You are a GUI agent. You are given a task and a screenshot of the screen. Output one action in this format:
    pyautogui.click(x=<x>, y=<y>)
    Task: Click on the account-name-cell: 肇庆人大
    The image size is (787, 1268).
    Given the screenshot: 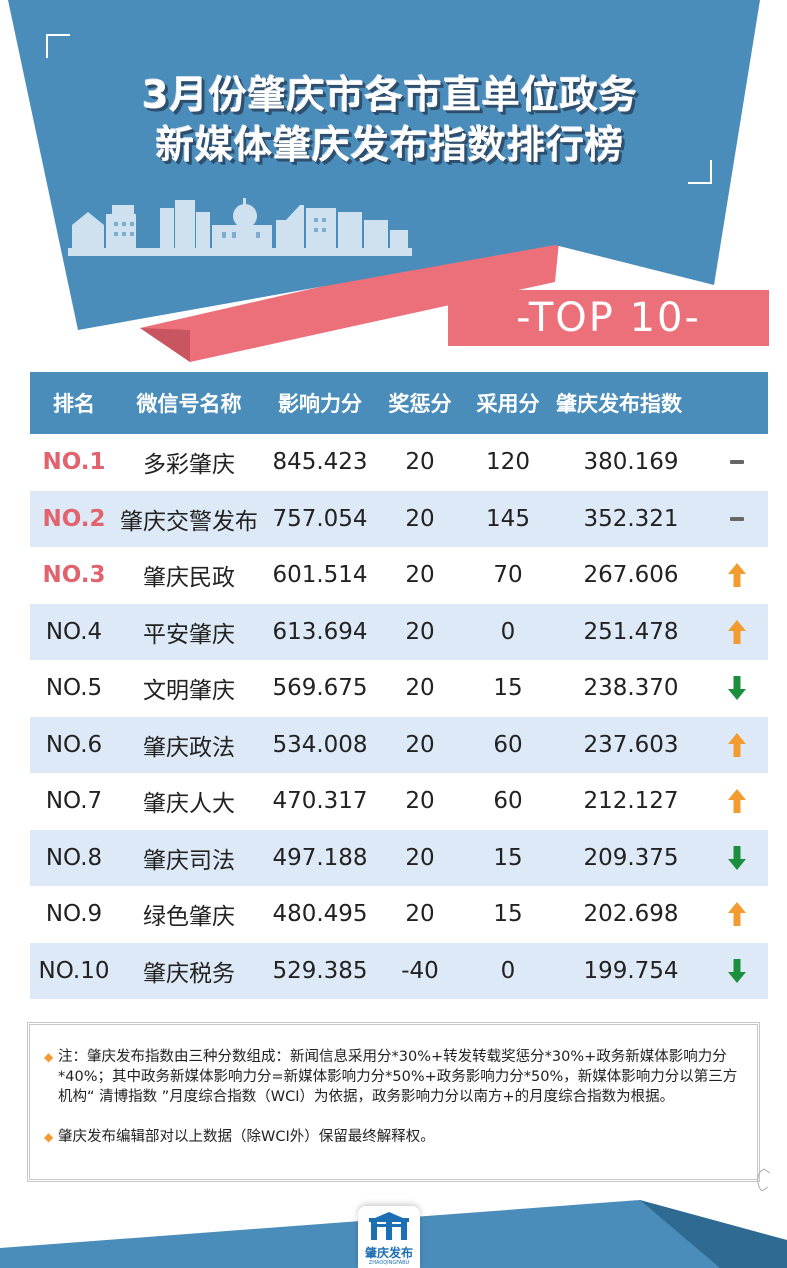 What is the action you would take?
    pyautogui.click(x=189, y=804)
    